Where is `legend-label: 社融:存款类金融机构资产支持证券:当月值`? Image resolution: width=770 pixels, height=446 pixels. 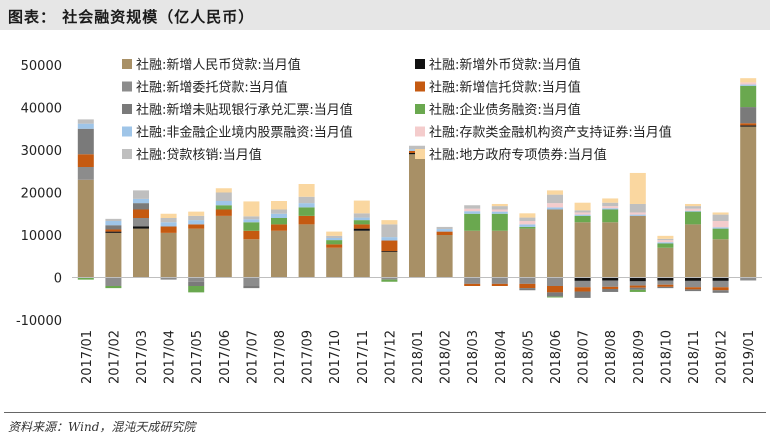 legend-label: 社融:存款类金融机构资产支持证券:当月值 is located at coordinates (550, 133).